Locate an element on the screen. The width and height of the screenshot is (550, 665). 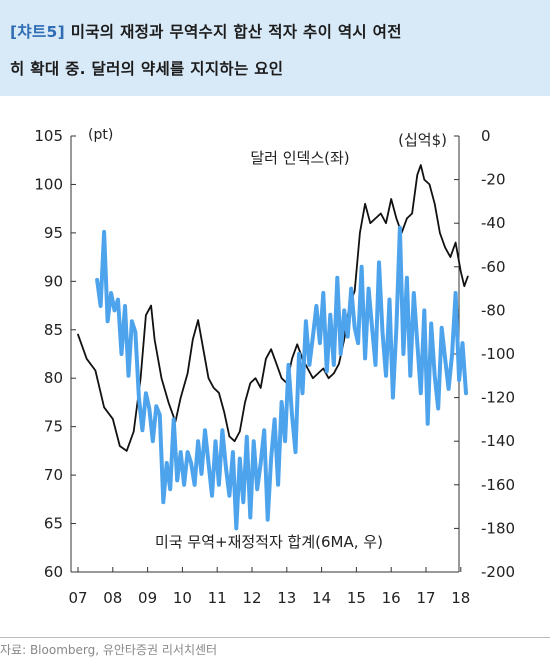
balance-annotation: 미국 무역+재정적자 합계(6MA, 우) is located at coordinates (269, 542).